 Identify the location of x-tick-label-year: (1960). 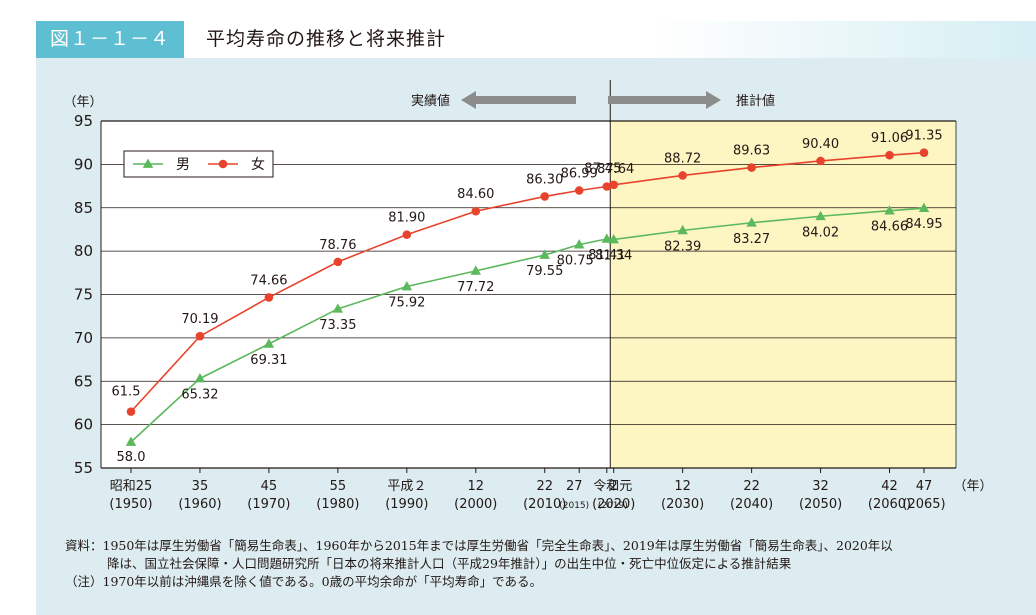
(199, 504).